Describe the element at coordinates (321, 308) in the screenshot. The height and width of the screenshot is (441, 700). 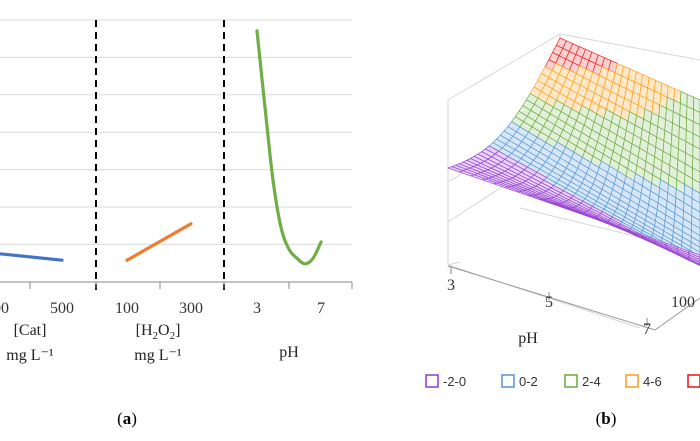
I see `tick-label-ph-1: 7` at that location.